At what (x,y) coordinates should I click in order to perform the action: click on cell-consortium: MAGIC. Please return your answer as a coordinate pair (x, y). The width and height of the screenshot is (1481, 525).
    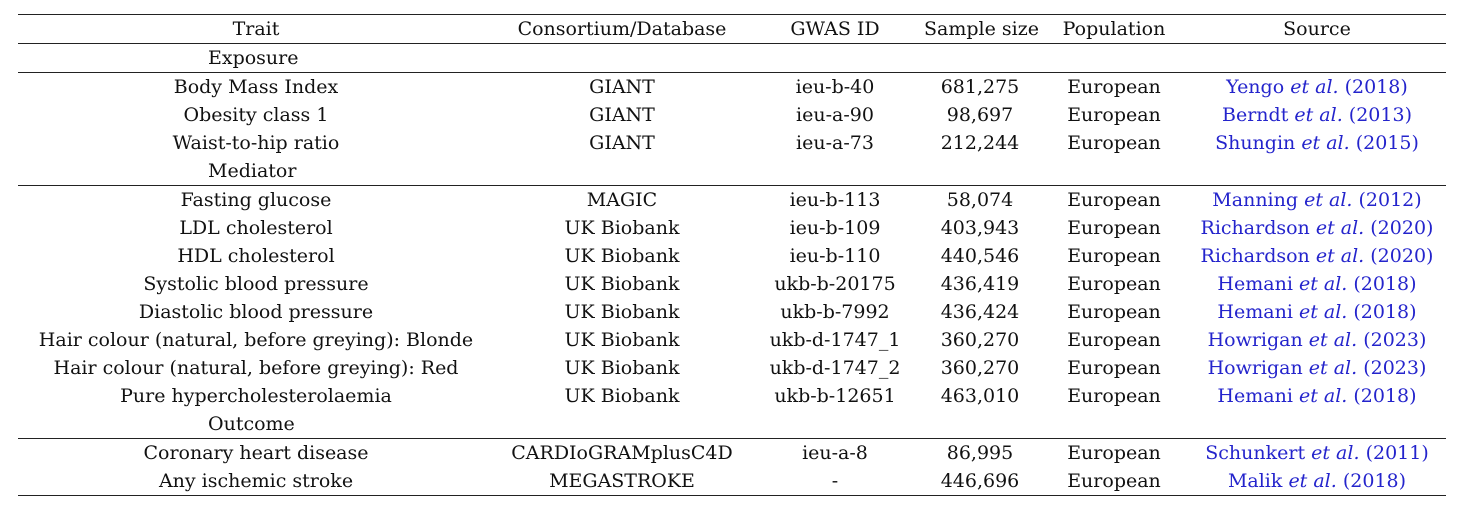
    Looking at the image, I should click on (622, 200).